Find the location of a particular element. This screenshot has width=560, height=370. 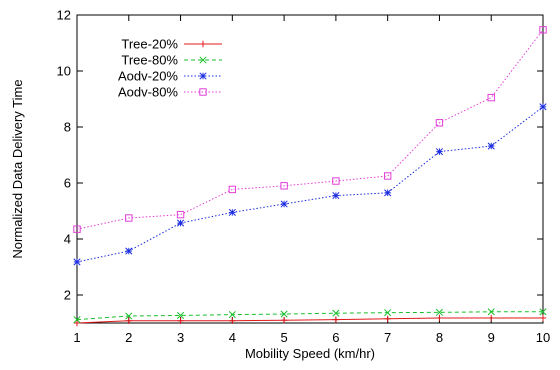

x-tick-label: 10 is located at coordinates (543, 337).